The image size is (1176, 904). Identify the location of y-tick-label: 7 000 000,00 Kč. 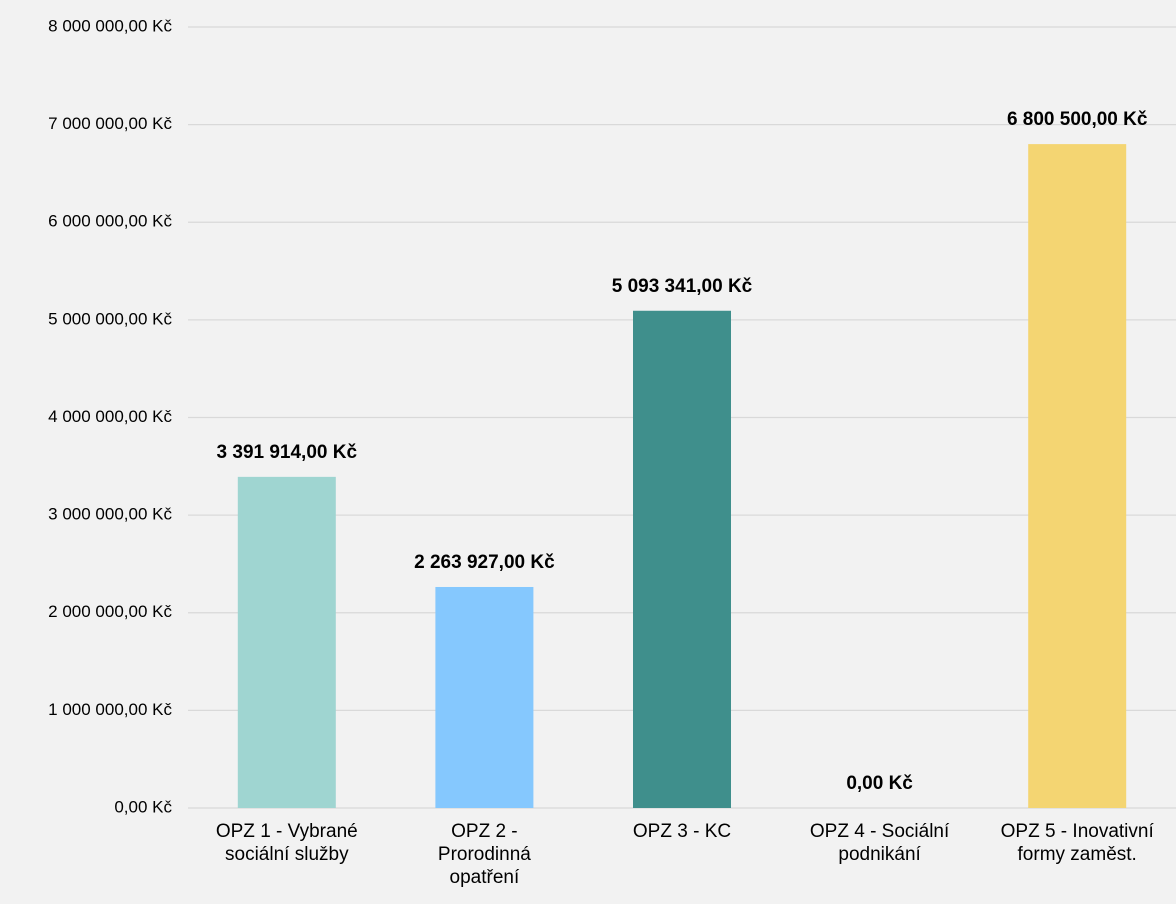
(110, 123).